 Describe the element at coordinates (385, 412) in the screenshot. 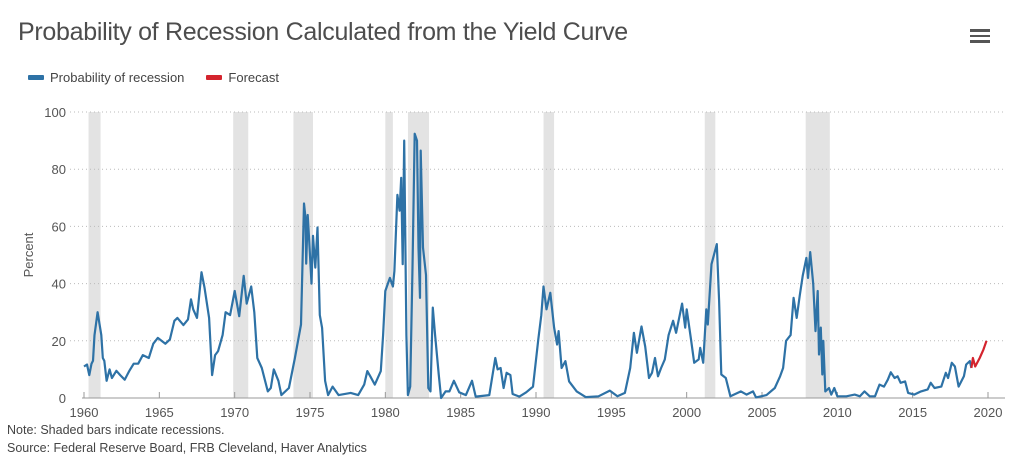

I see `x-tick-label: 1980` at that location.